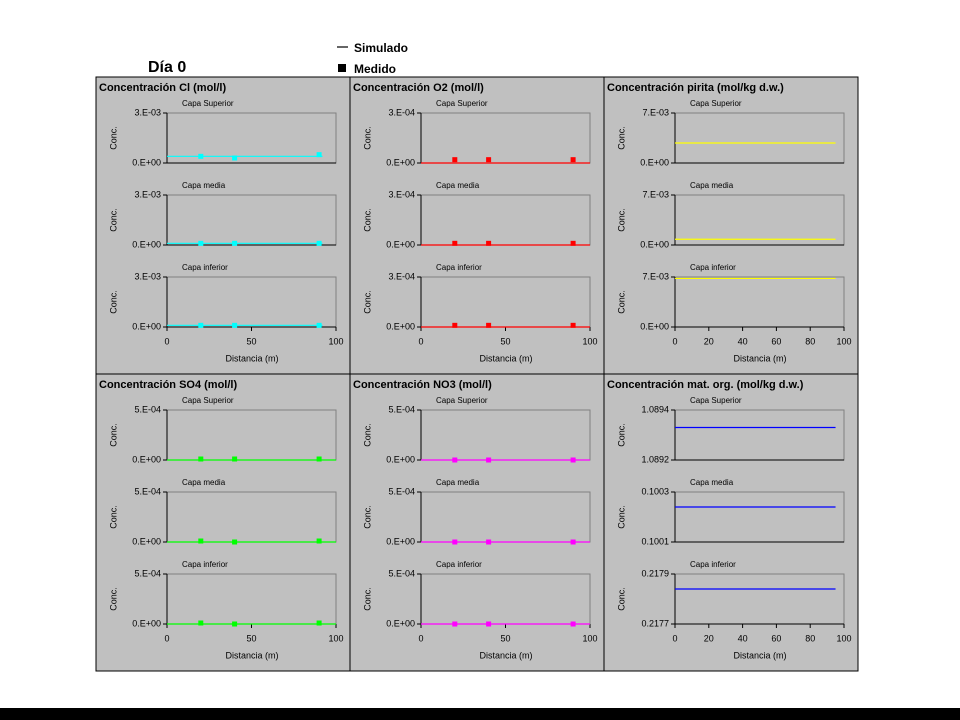  Describe the element at coordinates (147, 112) in the screenshot. I see `y-tick-label: 3.E-03` at that location.